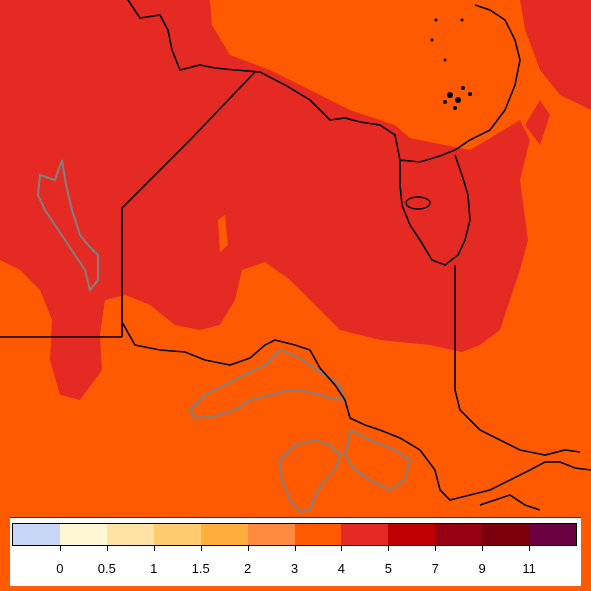 This screenshot has height=591, width=591. I want to click on legend-tick-label: 0.5, so click(106, 568).